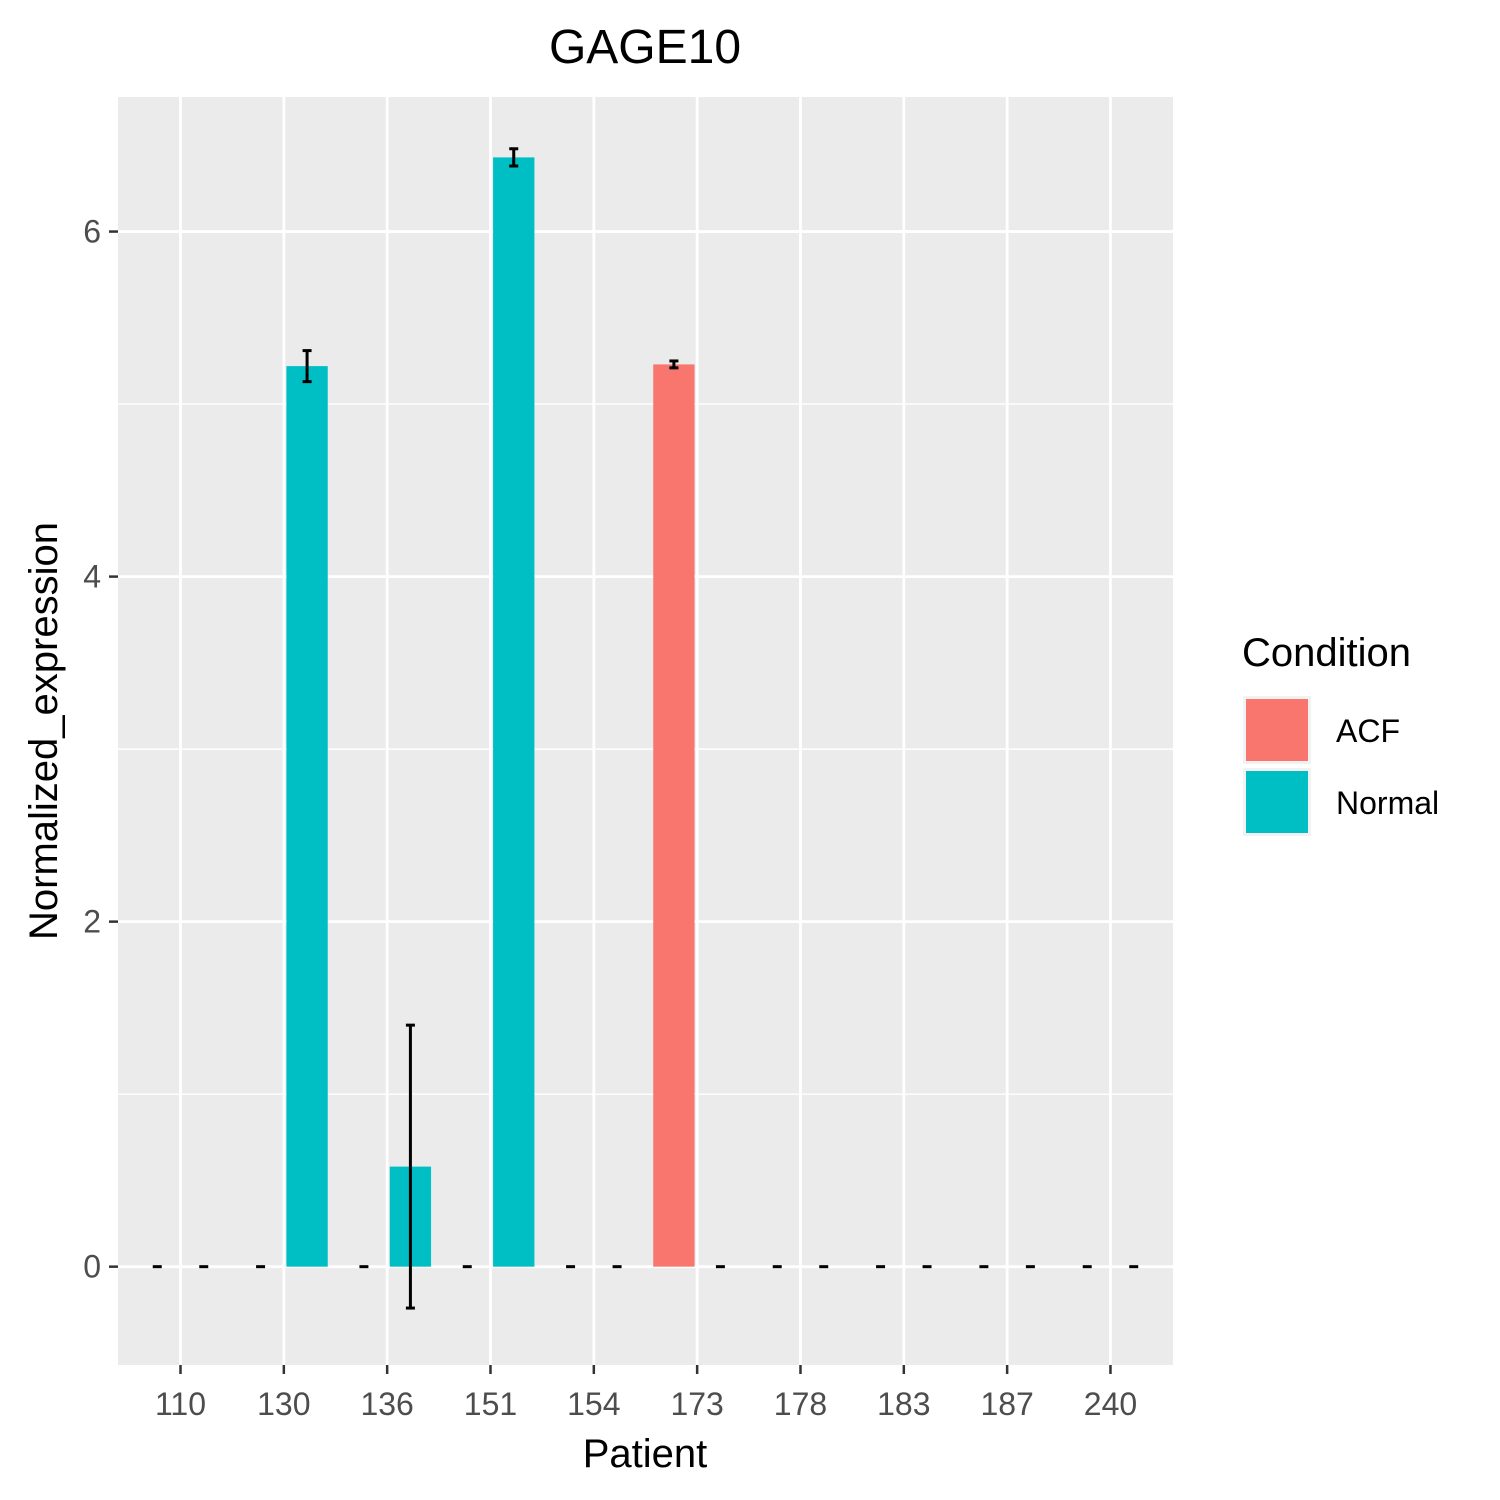 The width and height of the screenshot is (1500, 1500). Describe the element at coordinates (92, 577) in the screenshot. I see `y-tick-label: 4` at that location.